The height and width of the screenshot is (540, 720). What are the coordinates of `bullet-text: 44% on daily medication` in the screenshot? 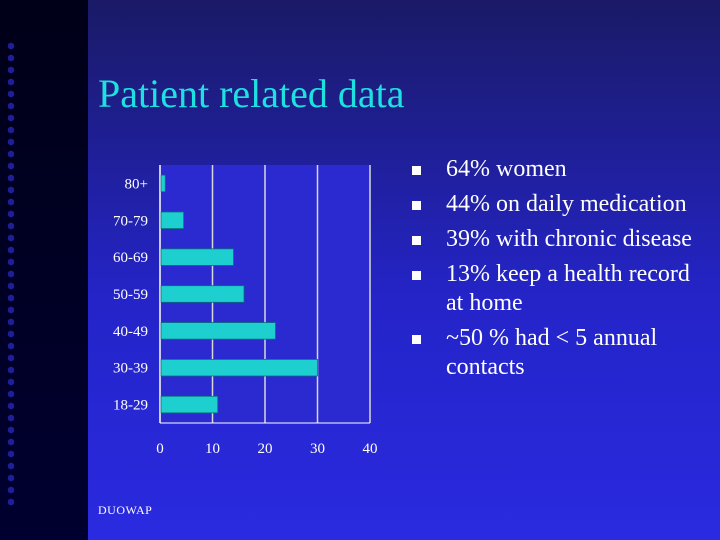 It's located at (566, 204).